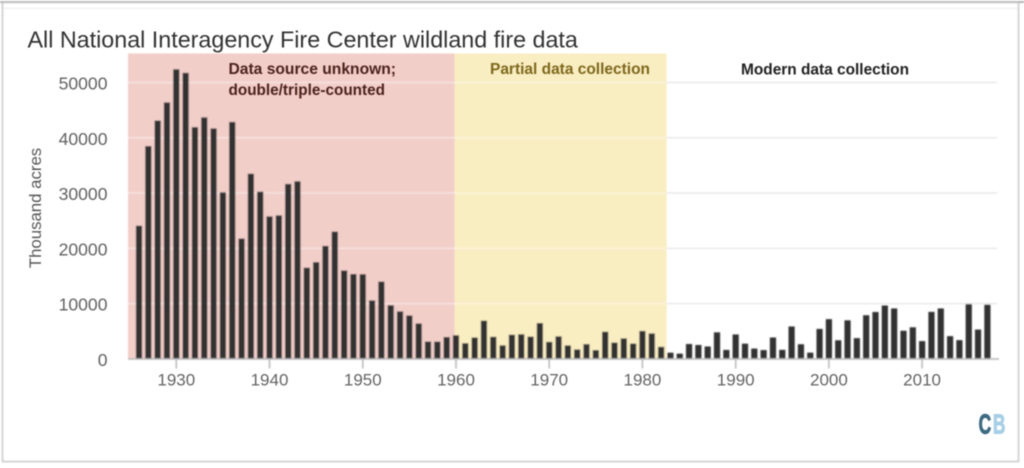 Image resolution: width=1024 pixels, height=468 pixels. I want to click on svg-text: 1950, so click(363, 380).